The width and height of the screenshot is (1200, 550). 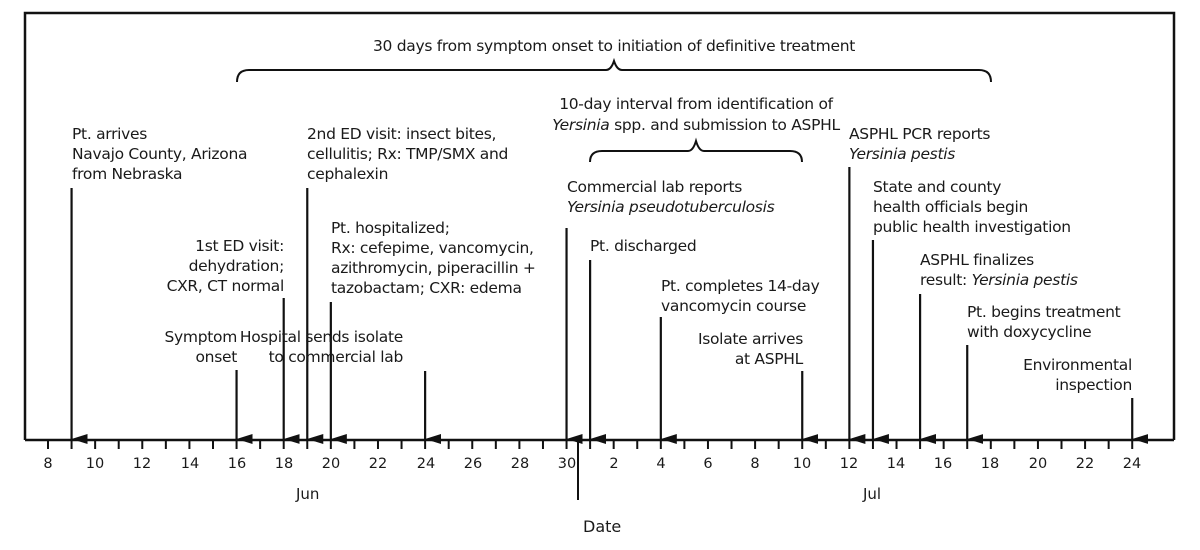 What do you see at coordinates (977, 260) in the screenshot?
I see `label-line: ASPHL finalizes` at bounding box center [977, 260].